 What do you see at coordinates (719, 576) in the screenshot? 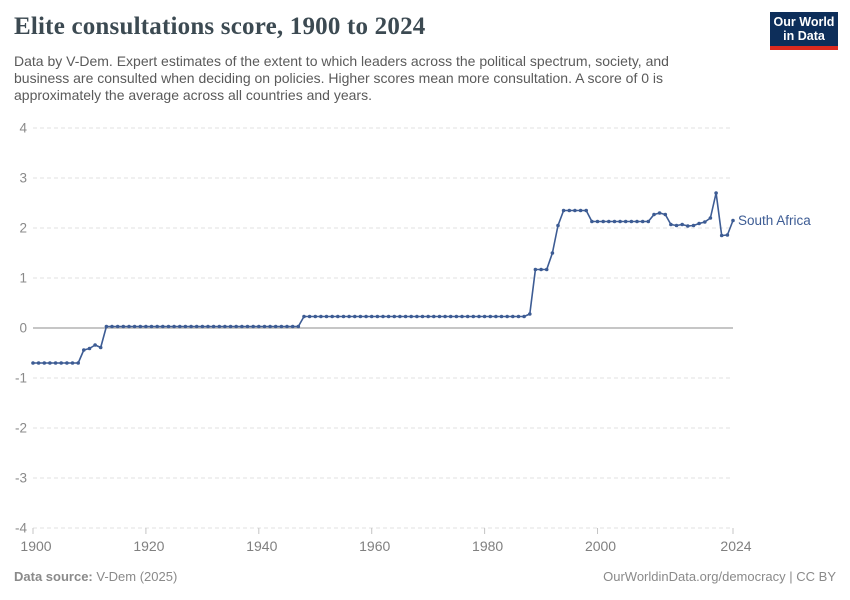
I see `license-link: OurWorldinData.org/democracy | CC BY` at bounding box center [719, 576].